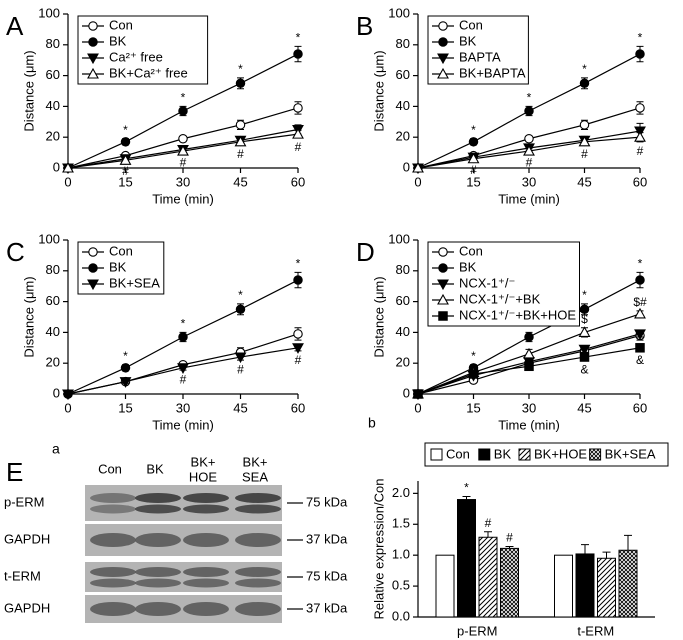  Describe the element at coordinates (524, 454) in the screenshot. I see `legend-swatch` at that location.